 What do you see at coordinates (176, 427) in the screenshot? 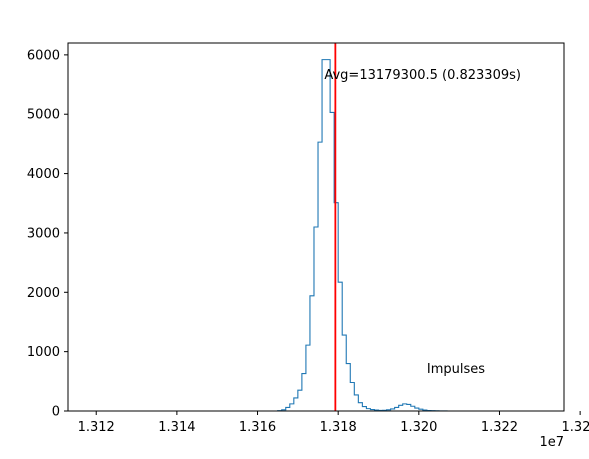
I see `x-tick-label: 1.314` at bounding box center [176, 427].